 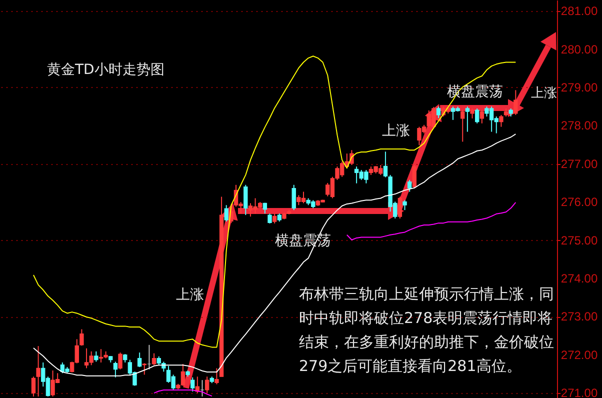 I want to click on y-tick-label: 273.00, so click(x=579, y=317).